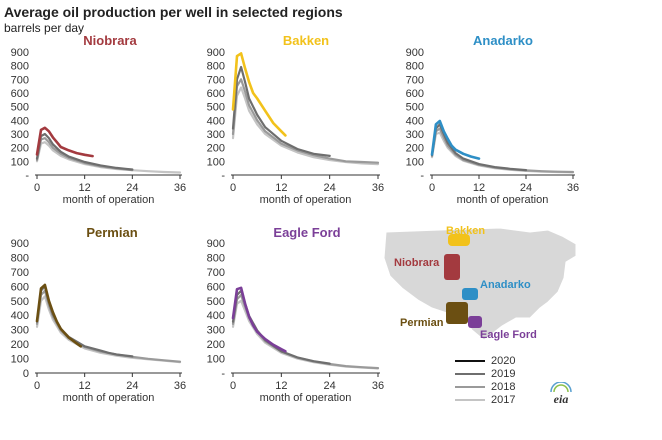 This screenshot has height=440, width=662. Describe the element at coordinates (415, 149) in the screenshot. I see `anadarko-ytick-label: 200` at that location.